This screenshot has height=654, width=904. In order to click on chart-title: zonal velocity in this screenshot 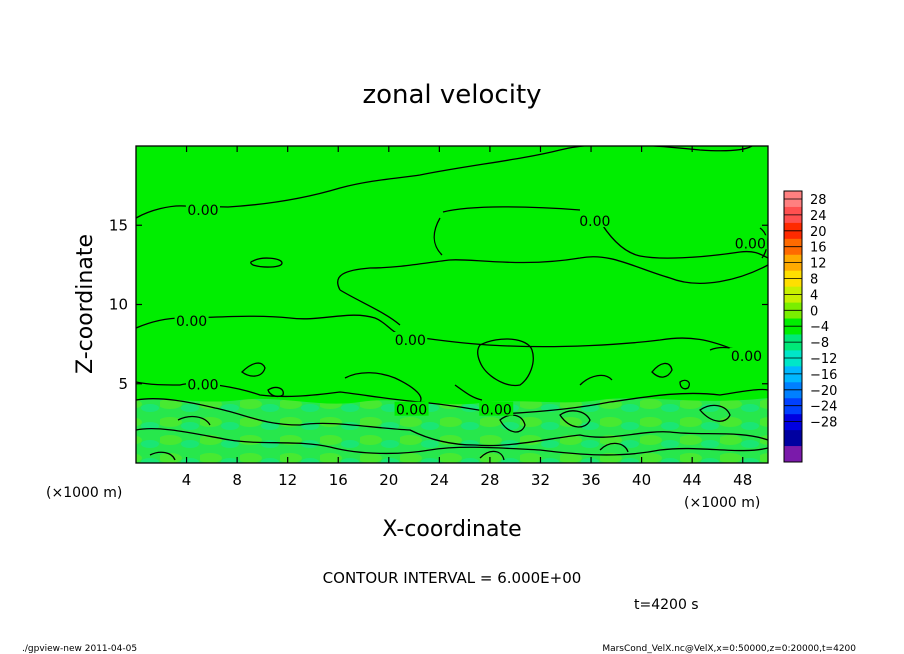, I will do `click(451, 95)`.